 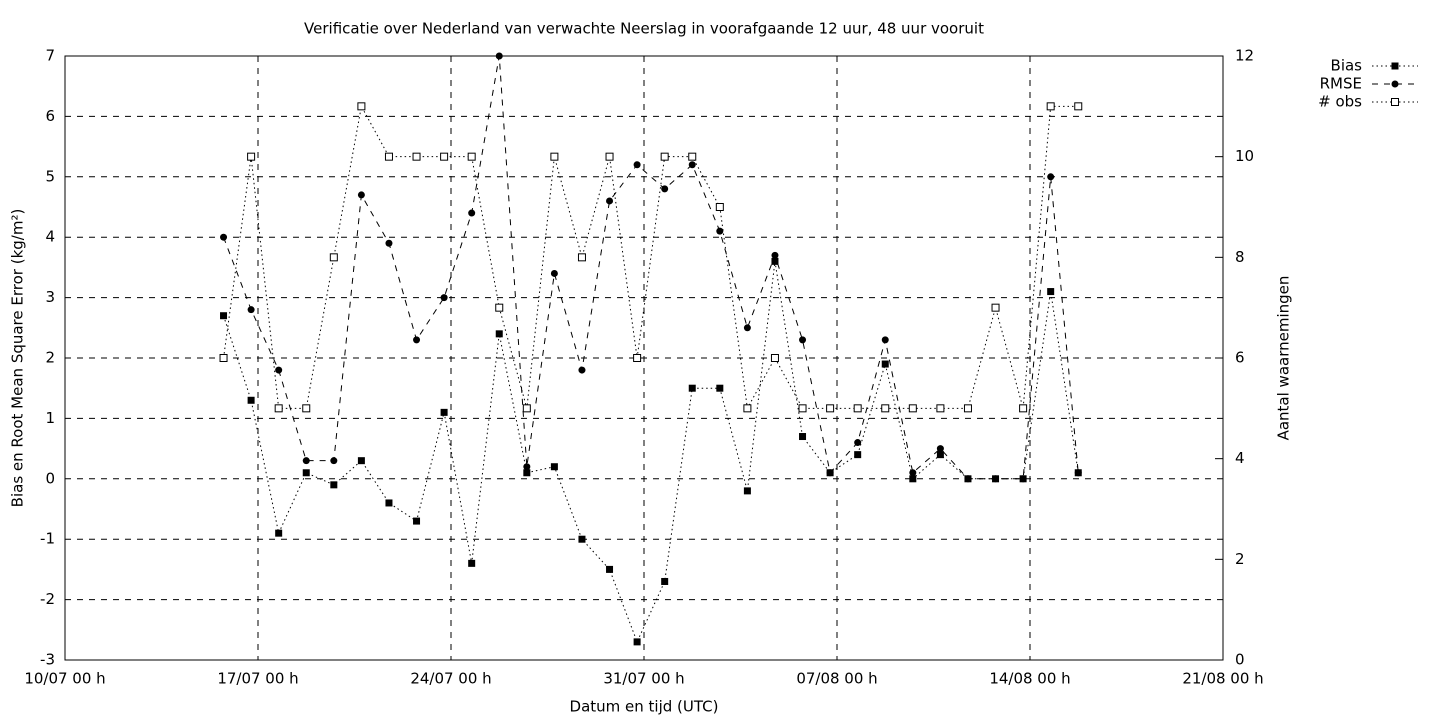 What do you see at coordinates (50, 297) in the screenshot?
I see `y-tick-label: 3` at bounding box center [50, 297].